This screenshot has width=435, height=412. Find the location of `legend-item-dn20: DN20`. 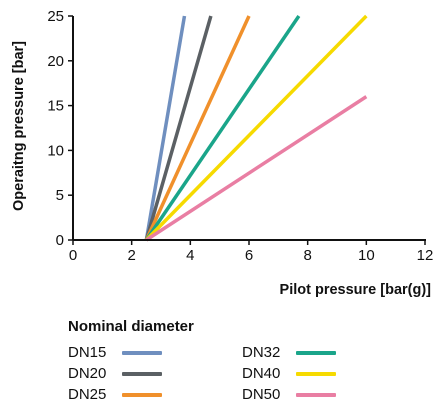

legend-item-dn20: DN20 is located at coordinates (115, 373).